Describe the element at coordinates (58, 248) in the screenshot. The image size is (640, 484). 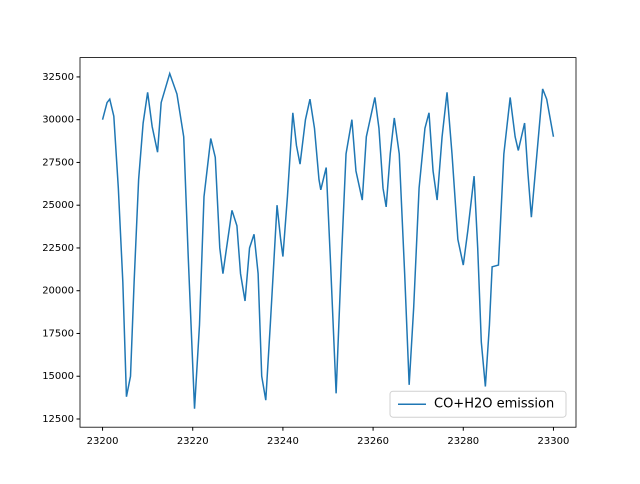
I see `y-tick-label: 22500` at that location.